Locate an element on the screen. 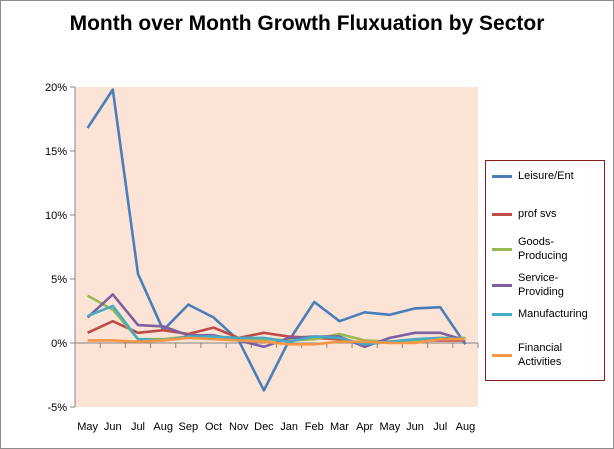 The image size is (614, 449). legend-label: Manufacturing is located at coordinates (553, 314).